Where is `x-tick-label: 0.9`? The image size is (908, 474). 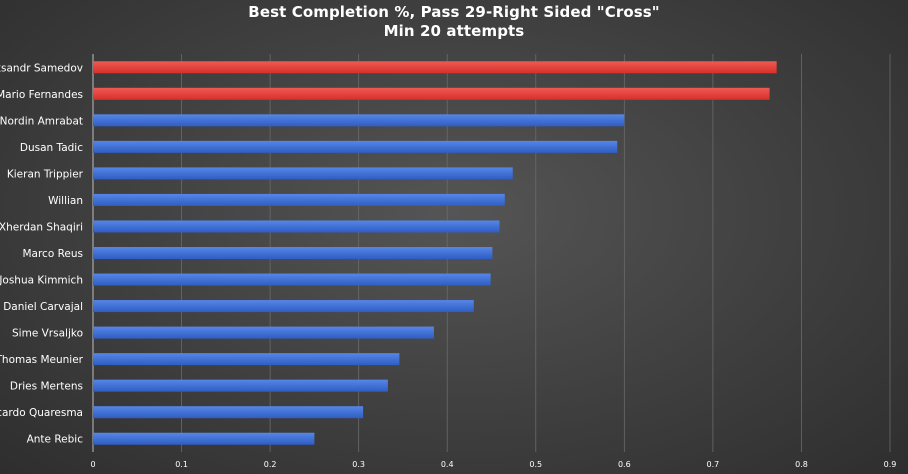 x-tick-label: 0.9 is located at coordinates (890, 464).